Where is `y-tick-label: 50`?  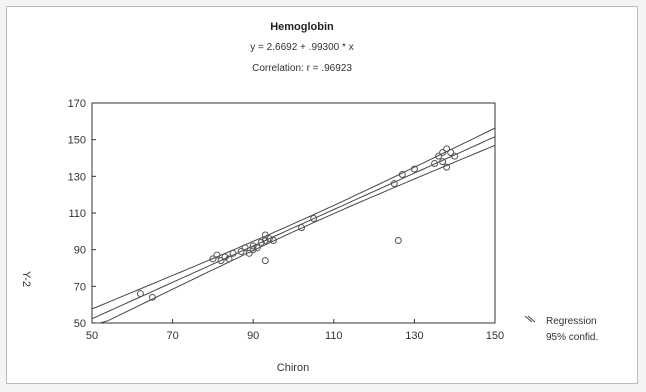 y-tick-label: 50 is located at coordinates (80, 324).